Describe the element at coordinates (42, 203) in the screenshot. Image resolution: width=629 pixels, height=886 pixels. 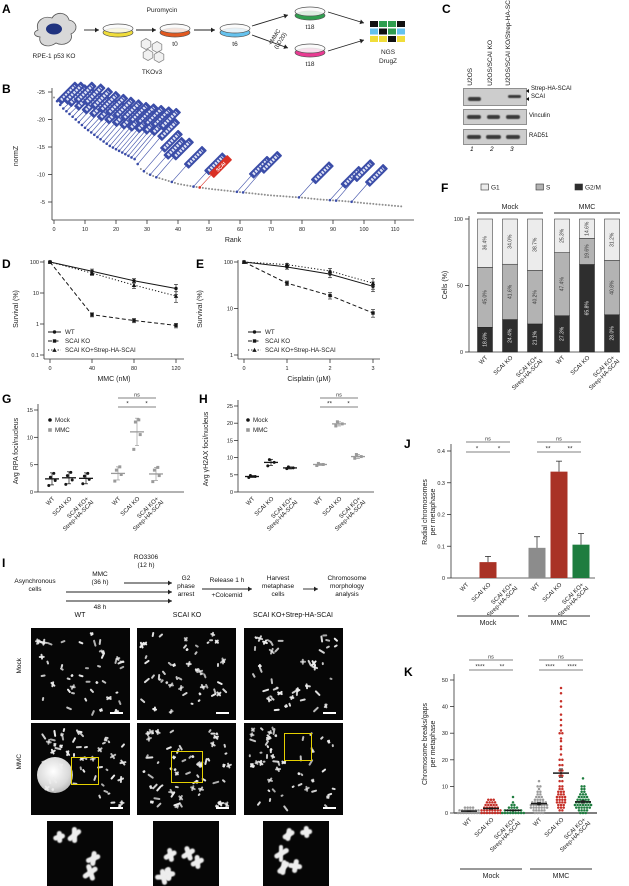
I see `svg-text: -5` at that location.